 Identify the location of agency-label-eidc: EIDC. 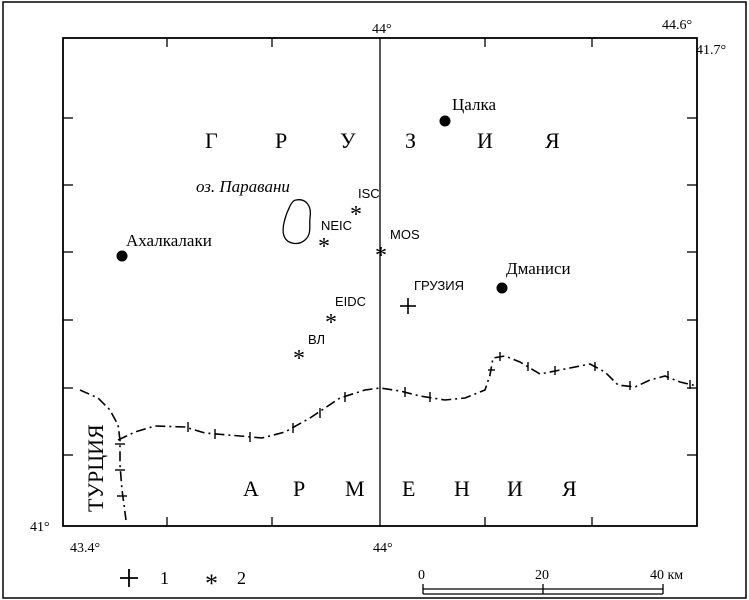
(350, 301).